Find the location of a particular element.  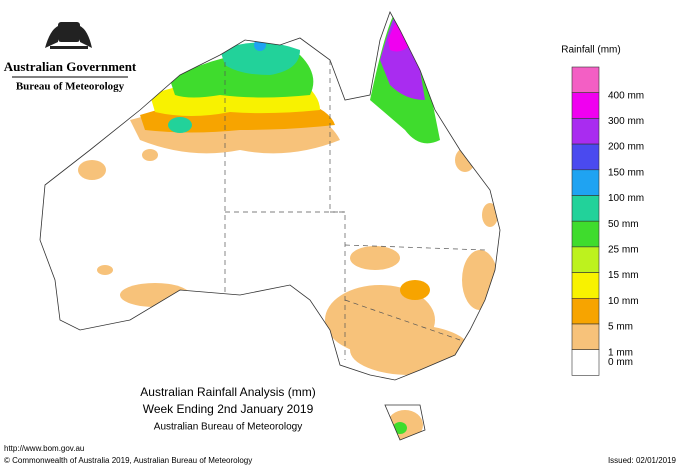

legend-title: Rainfall (mm) is located at coordinates (590, 50).